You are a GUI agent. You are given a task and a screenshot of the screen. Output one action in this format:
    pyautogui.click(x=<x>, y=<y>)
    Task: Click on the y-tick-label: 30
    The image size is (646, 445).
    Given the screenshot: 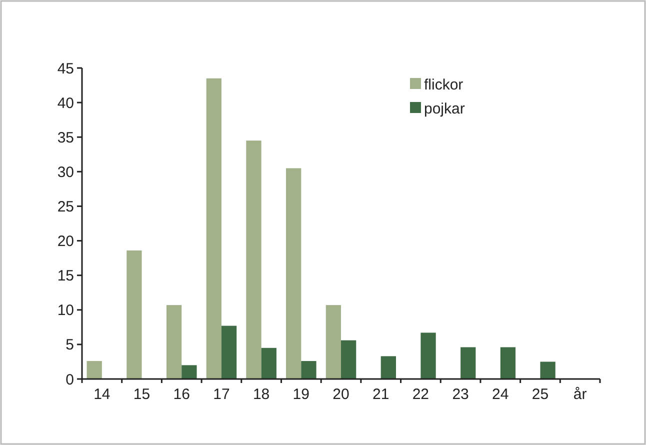 What is the action you would take?
    pyautogui.click(x=65, y=172)
    